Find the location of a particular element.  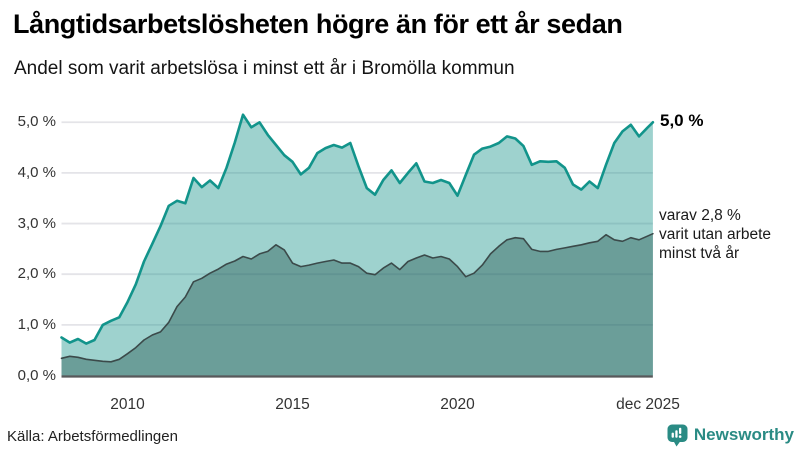

annotation-line-2: varit utan arbete is located at coordinates (715, 234).